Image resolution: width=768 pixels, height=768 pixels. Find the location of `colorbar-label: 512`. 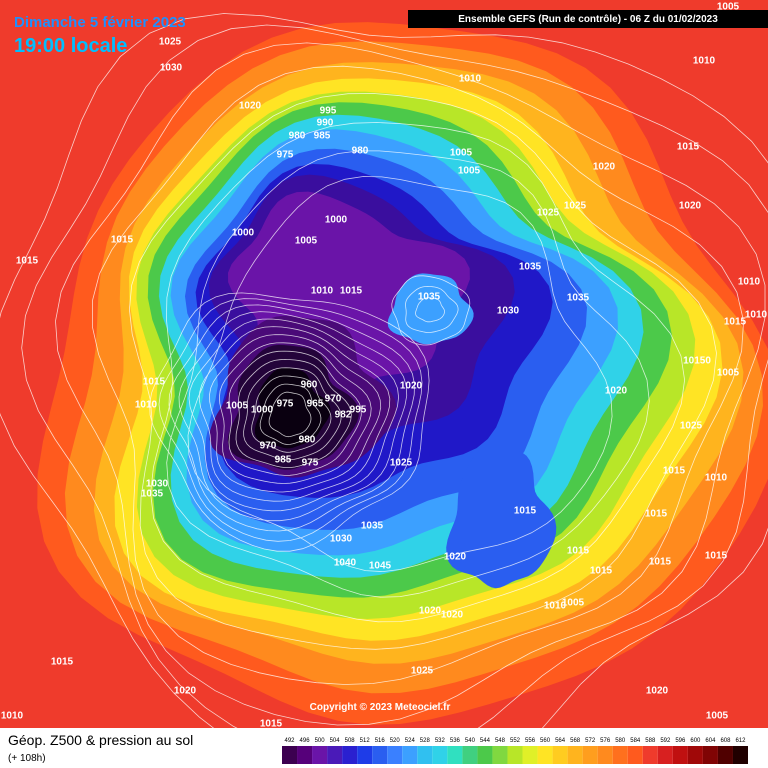

colorbar-label: 512 is located at coordinates (365, 741).